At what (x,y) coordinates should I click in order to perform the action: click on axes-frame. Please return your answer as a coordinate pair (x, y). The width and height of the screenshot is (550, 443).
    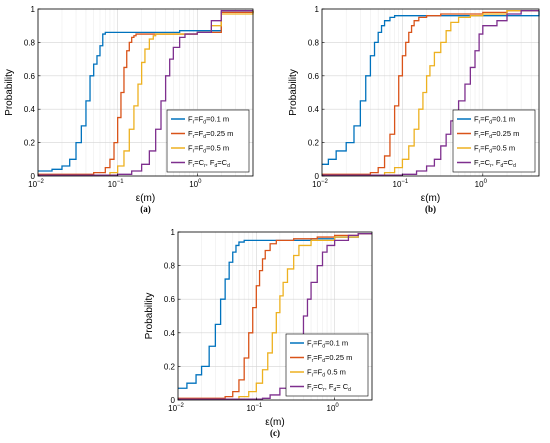
    Looking at the image, I should click on (275, 316).